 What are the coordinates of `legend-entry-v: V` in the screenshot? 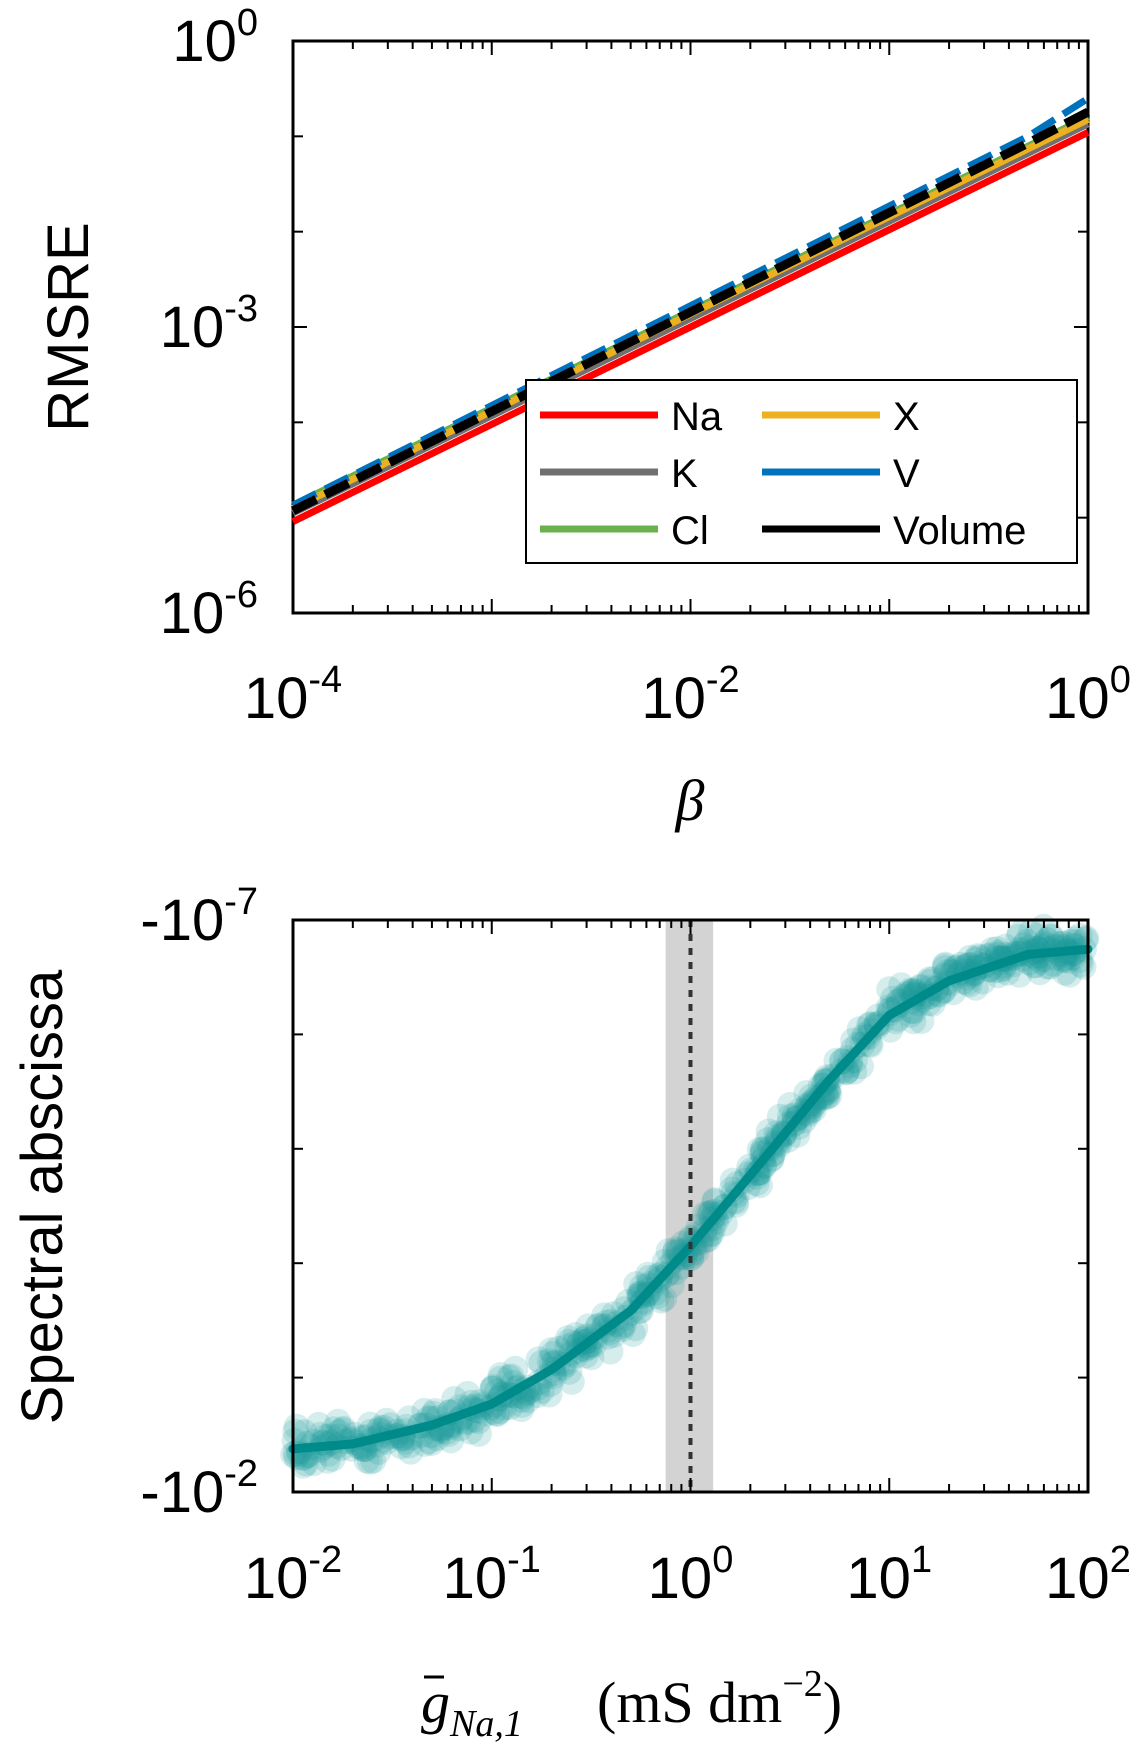 It's located at (841, 474).